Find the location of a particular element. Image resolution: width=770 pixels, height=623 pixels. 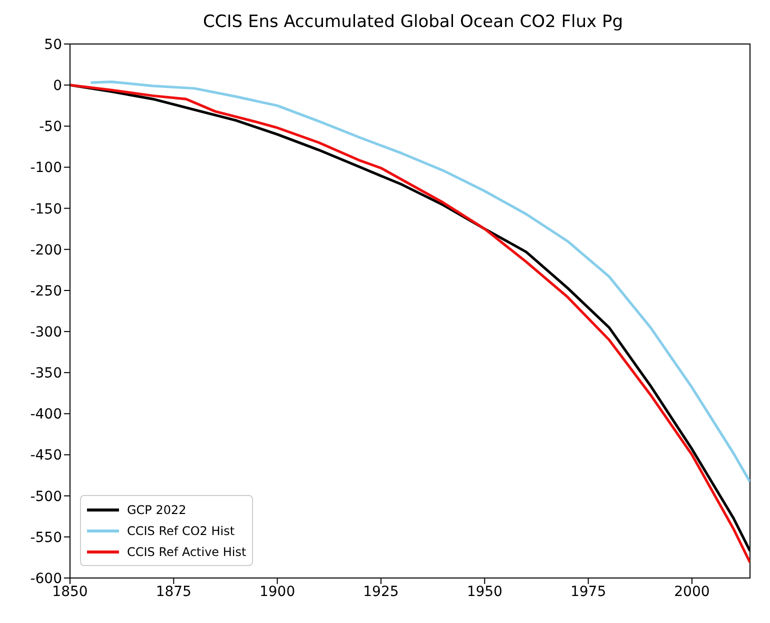

y-tick-label: -400 is located at coordinates (46, 414).